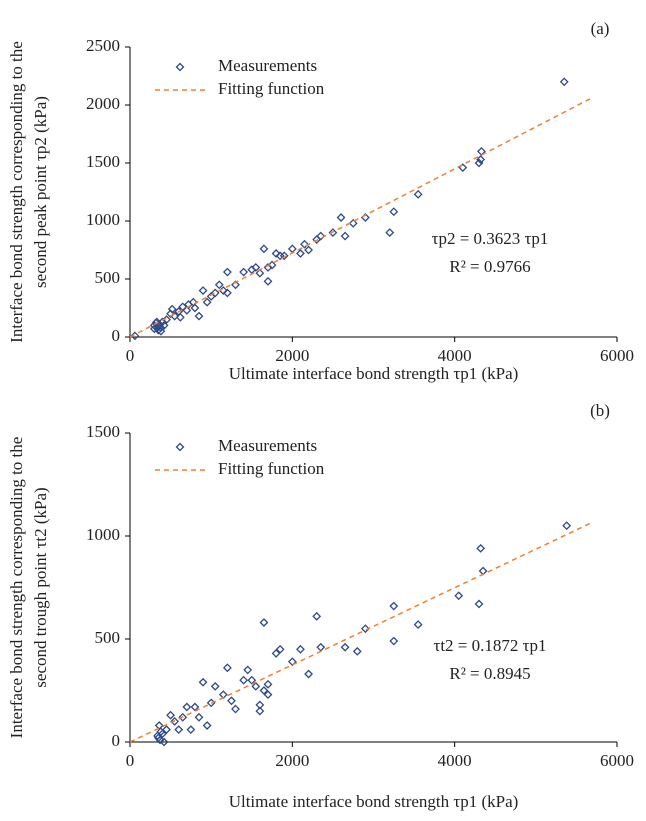 Image resolution: width=646 pixels, height=821 pixels. I want to click on y-axis-label: second peak point τp2 (kPa), so click(40, 192).